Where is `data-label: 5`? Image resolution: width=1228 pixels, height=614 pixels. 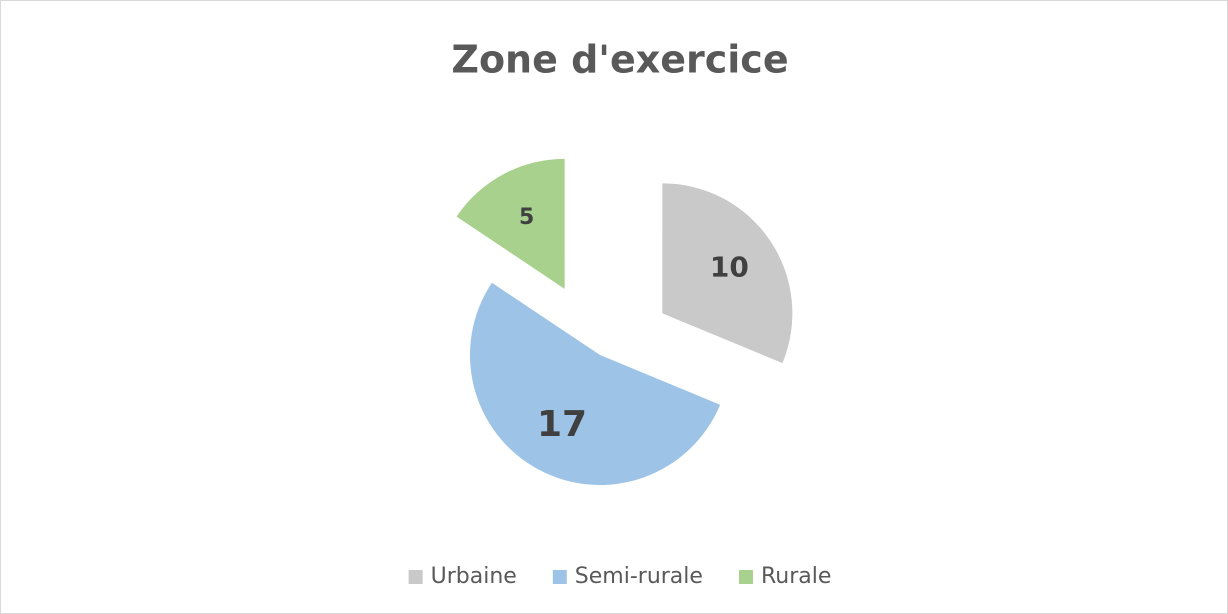 data-label: 5 is located at coordinates (526, 217).